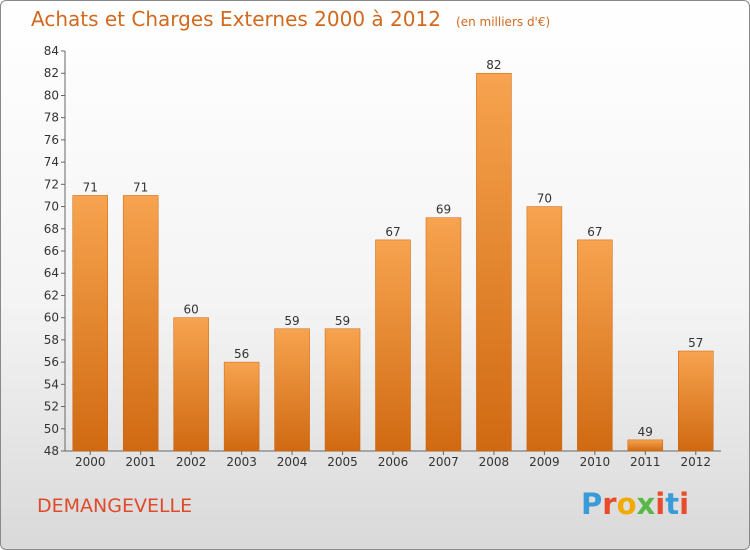 This screenshot has width=750, height=550. Describe the element at coordinates (51, 118) in the screenshot. I see `y-tick-label: 78` at that location.